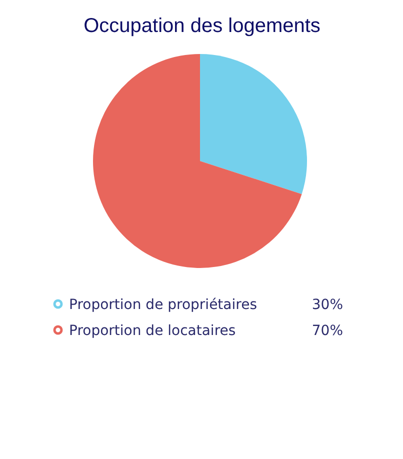 This screenshot has height=459, width=403. What do you see at coordinates (327, 331) in the screenshot?
I see `data-label: 70%` at bounding box center [327, 331].